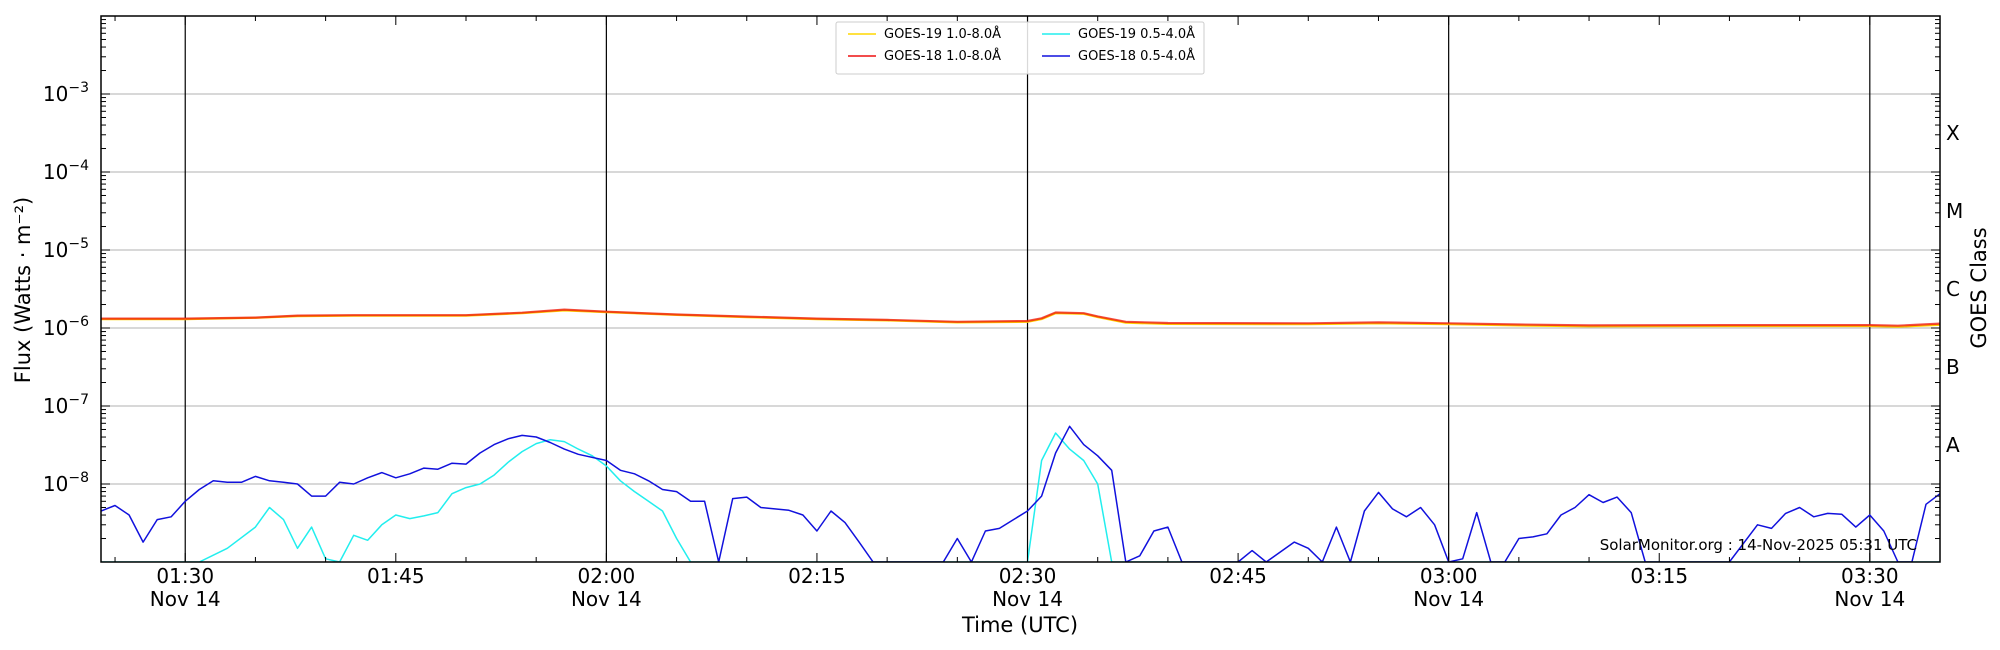 This screenshot has height=650, width=2000. I want to click on x-tick-label: 03:00, so click(1449, 576).